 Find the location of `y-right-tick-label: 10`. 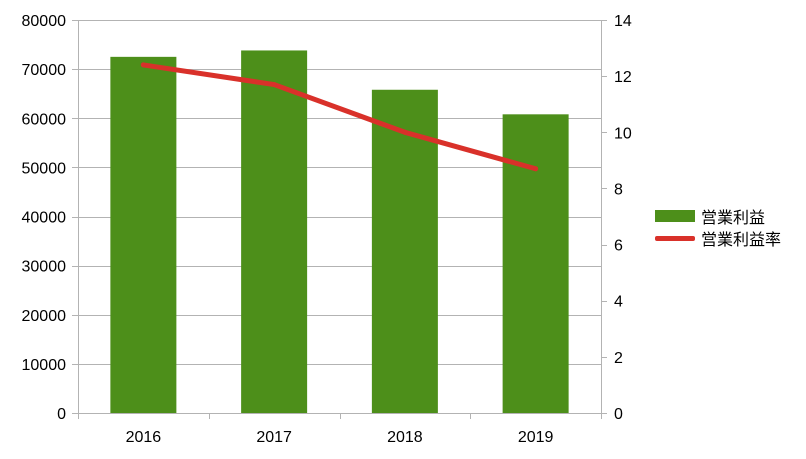

y-right-tick-label: 10 is located at coordinates (623, 133).